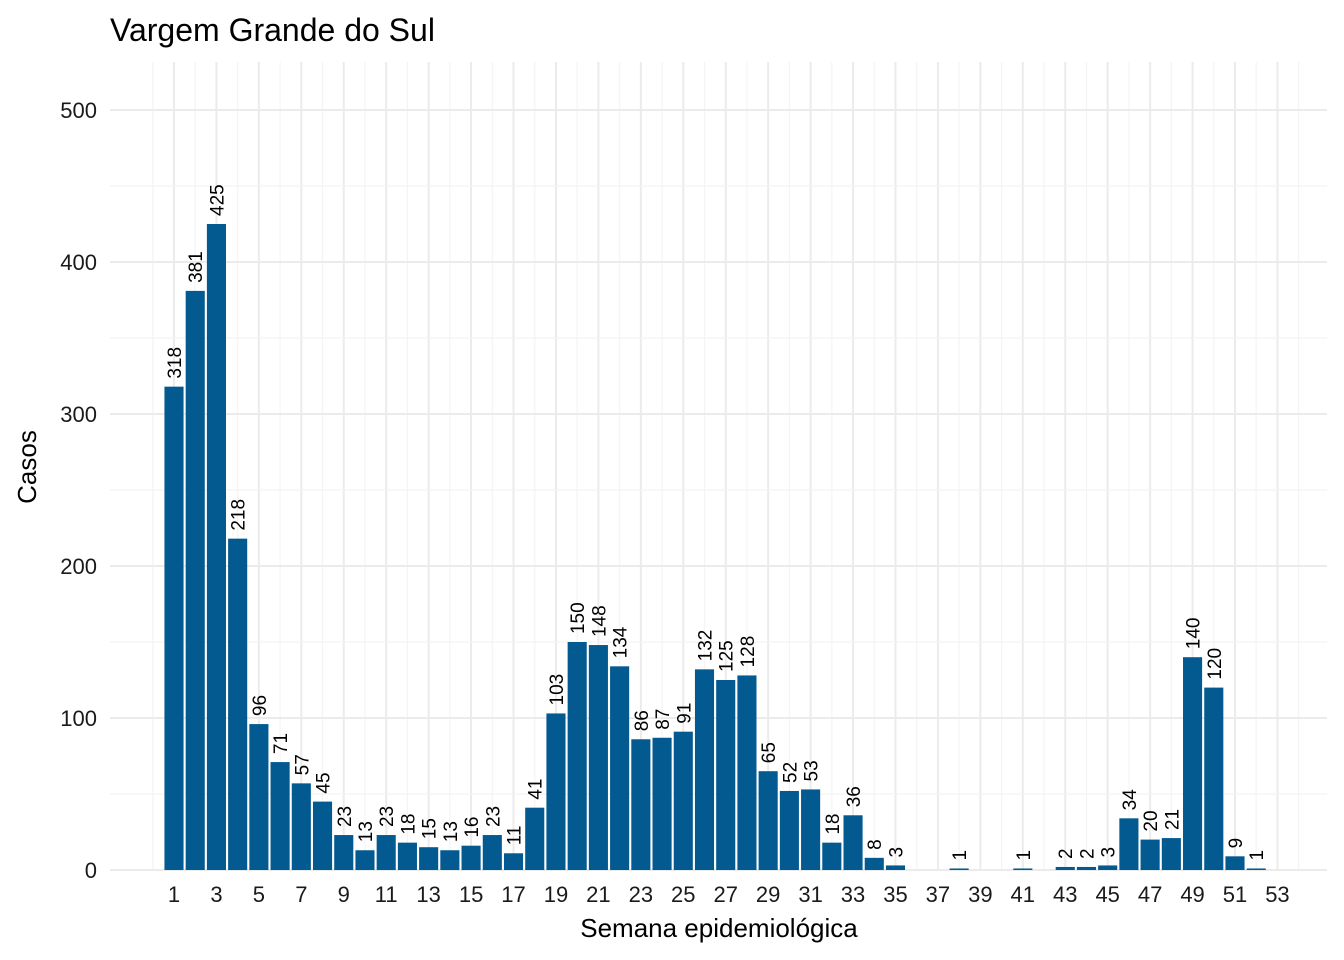 The height and width of the screenshot is (960, 1344). Describe the element at coordinates (663, 719) in the screenshot. I see `data-label: 87` at that location.